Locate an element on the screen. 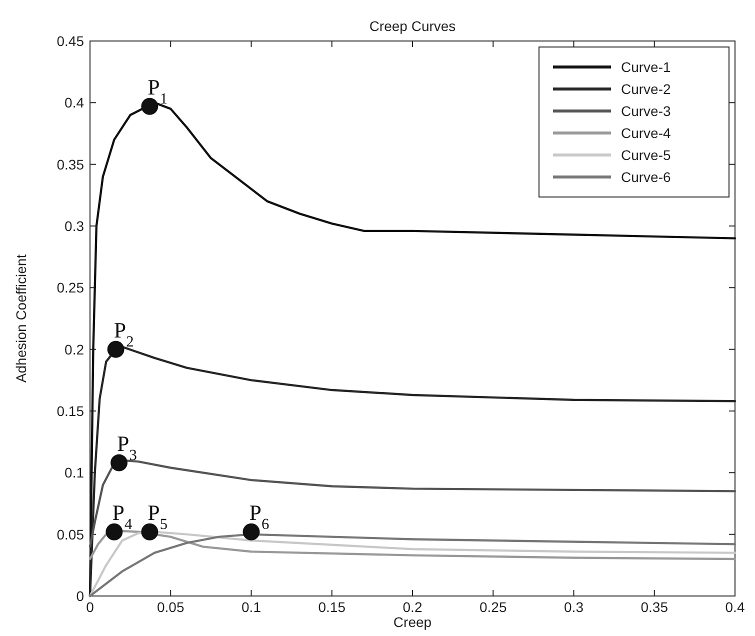  annotation: P$_{1}$ is located at coordinates (158, 90).